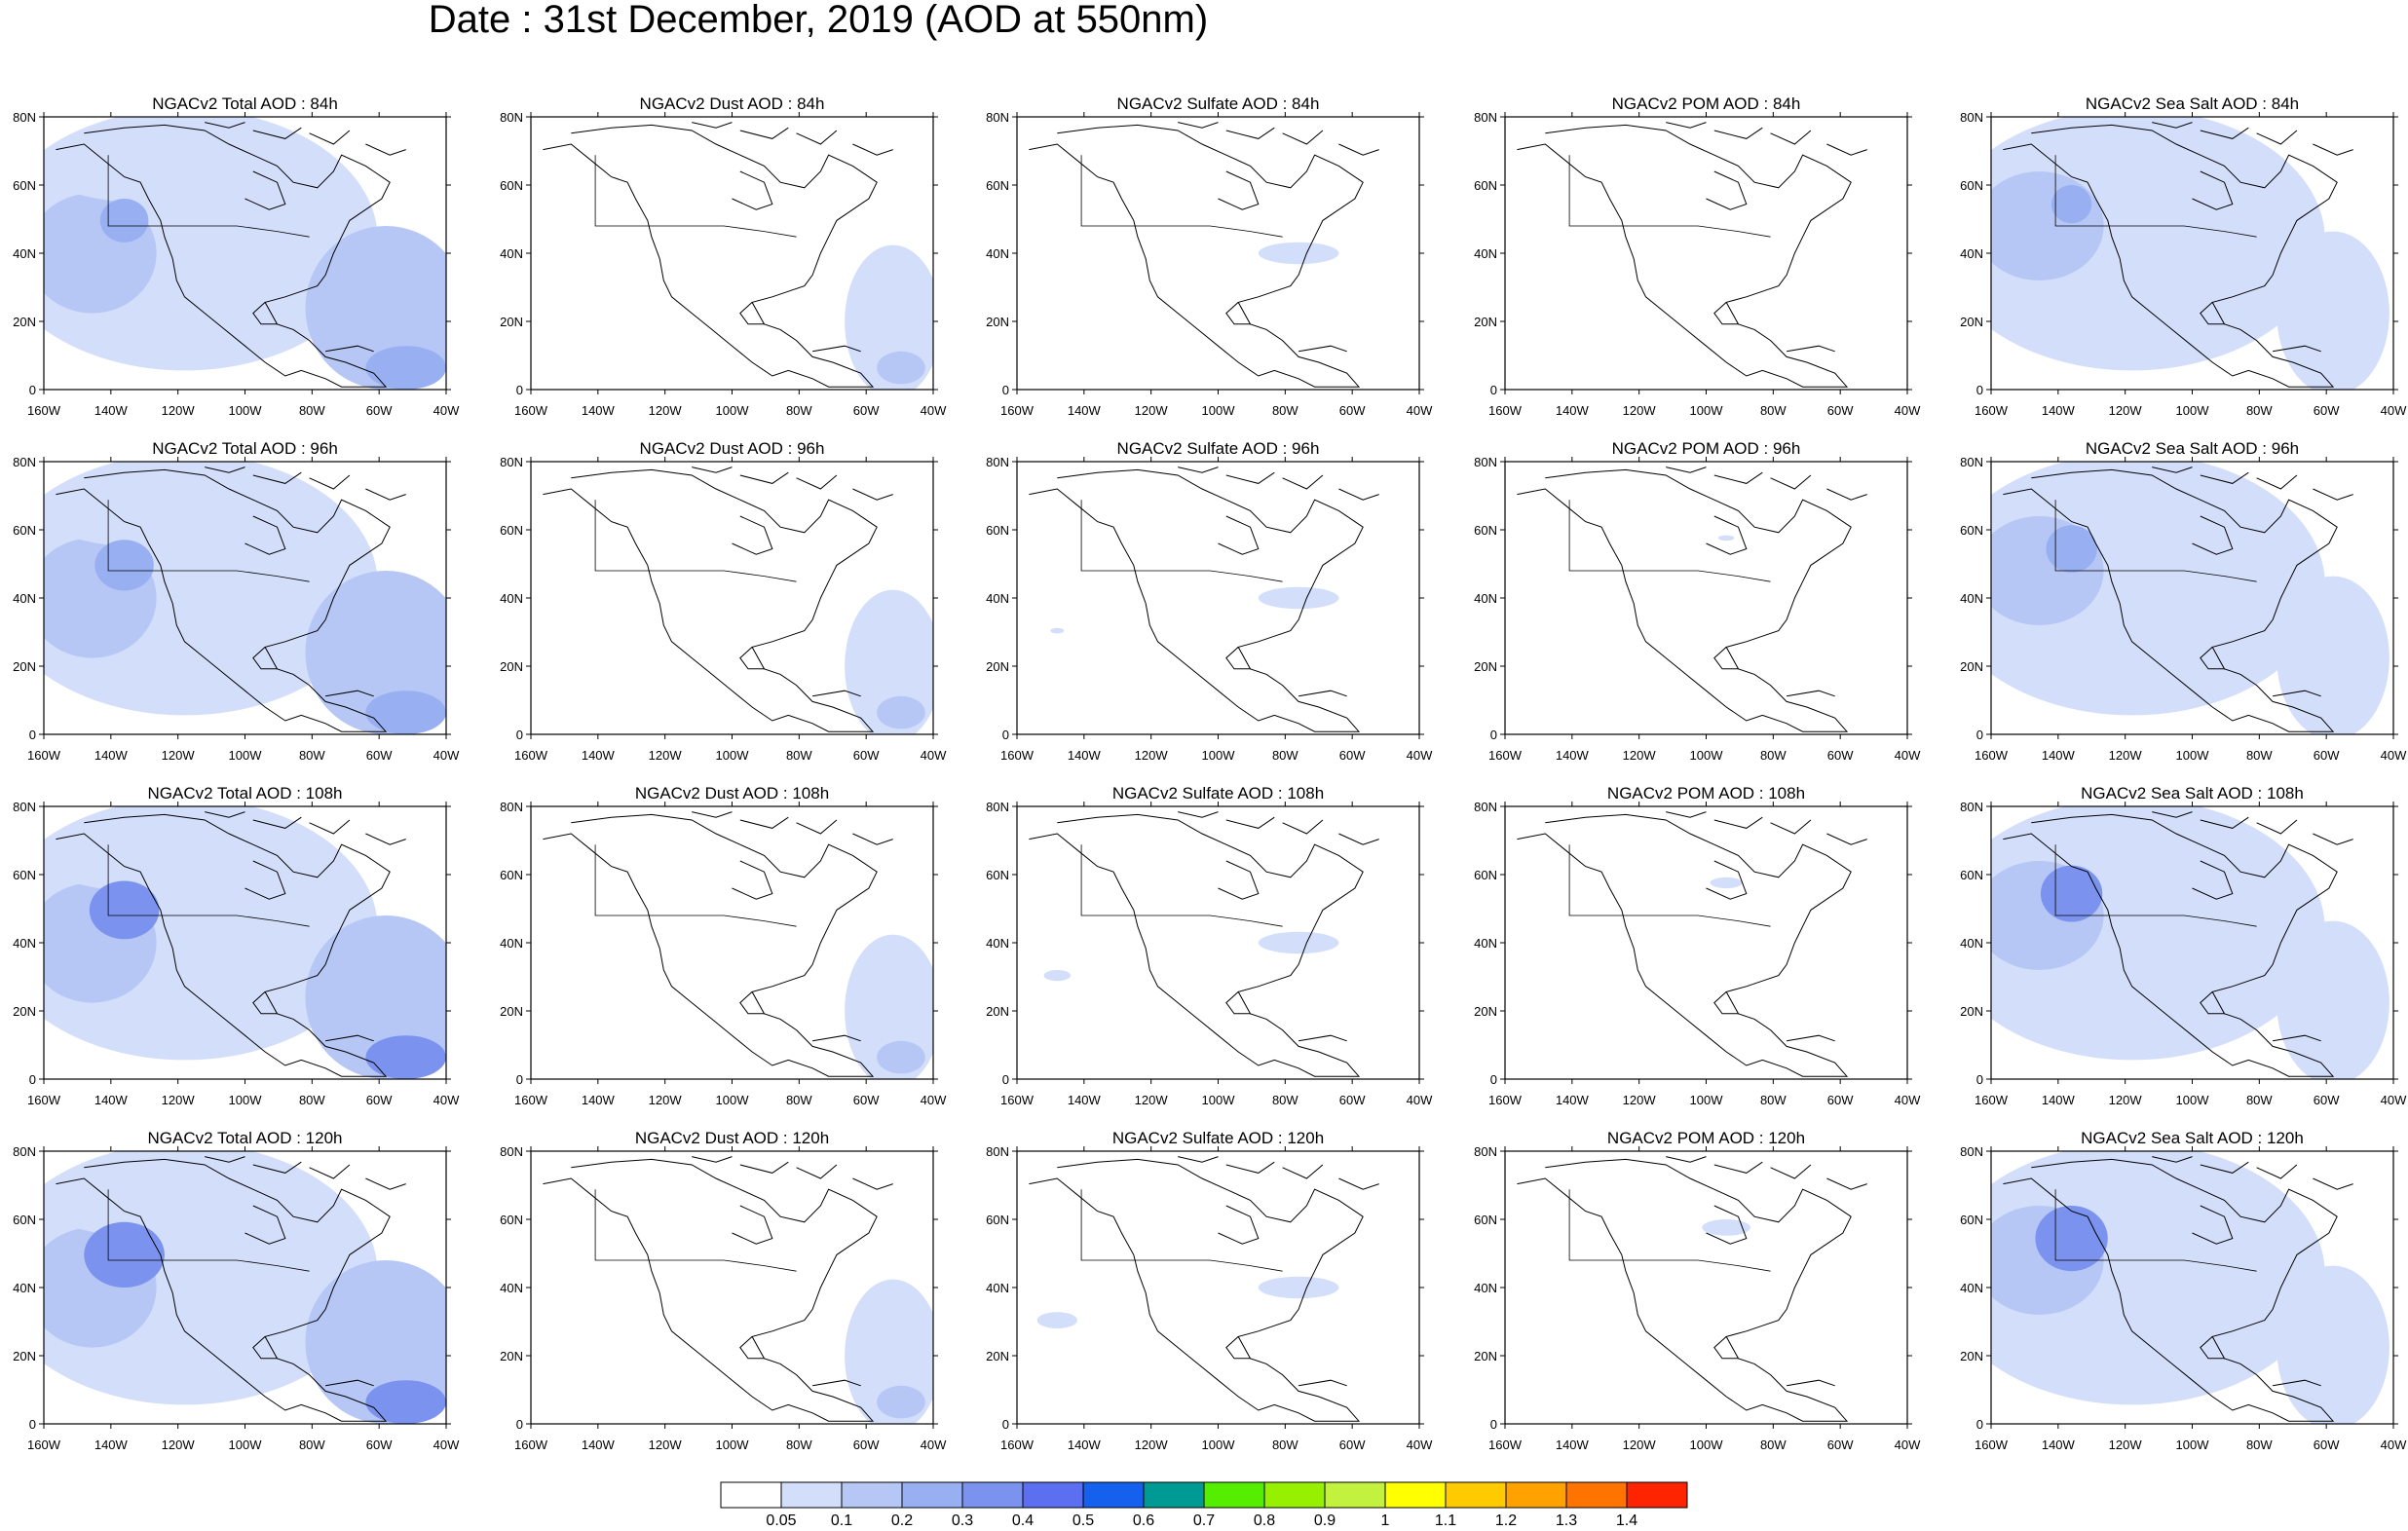 The width and height of the screenshot is (2408, 1531). Describe the element at coordinates (1445, 1520) in the screenshot. I see `colorbar-label: 1.1` at that location.